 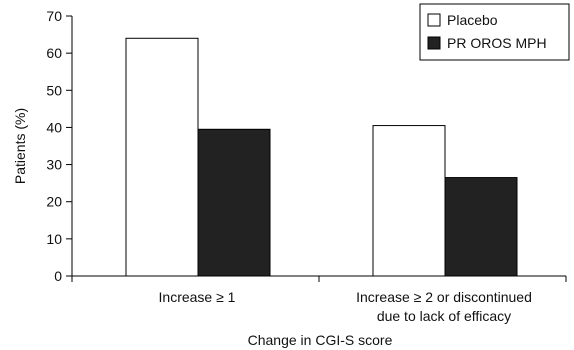 What do you see at coordinates (54, 16) in the screenshot?
I see `y-tick-label: 70` at bounding box center [54, 16].